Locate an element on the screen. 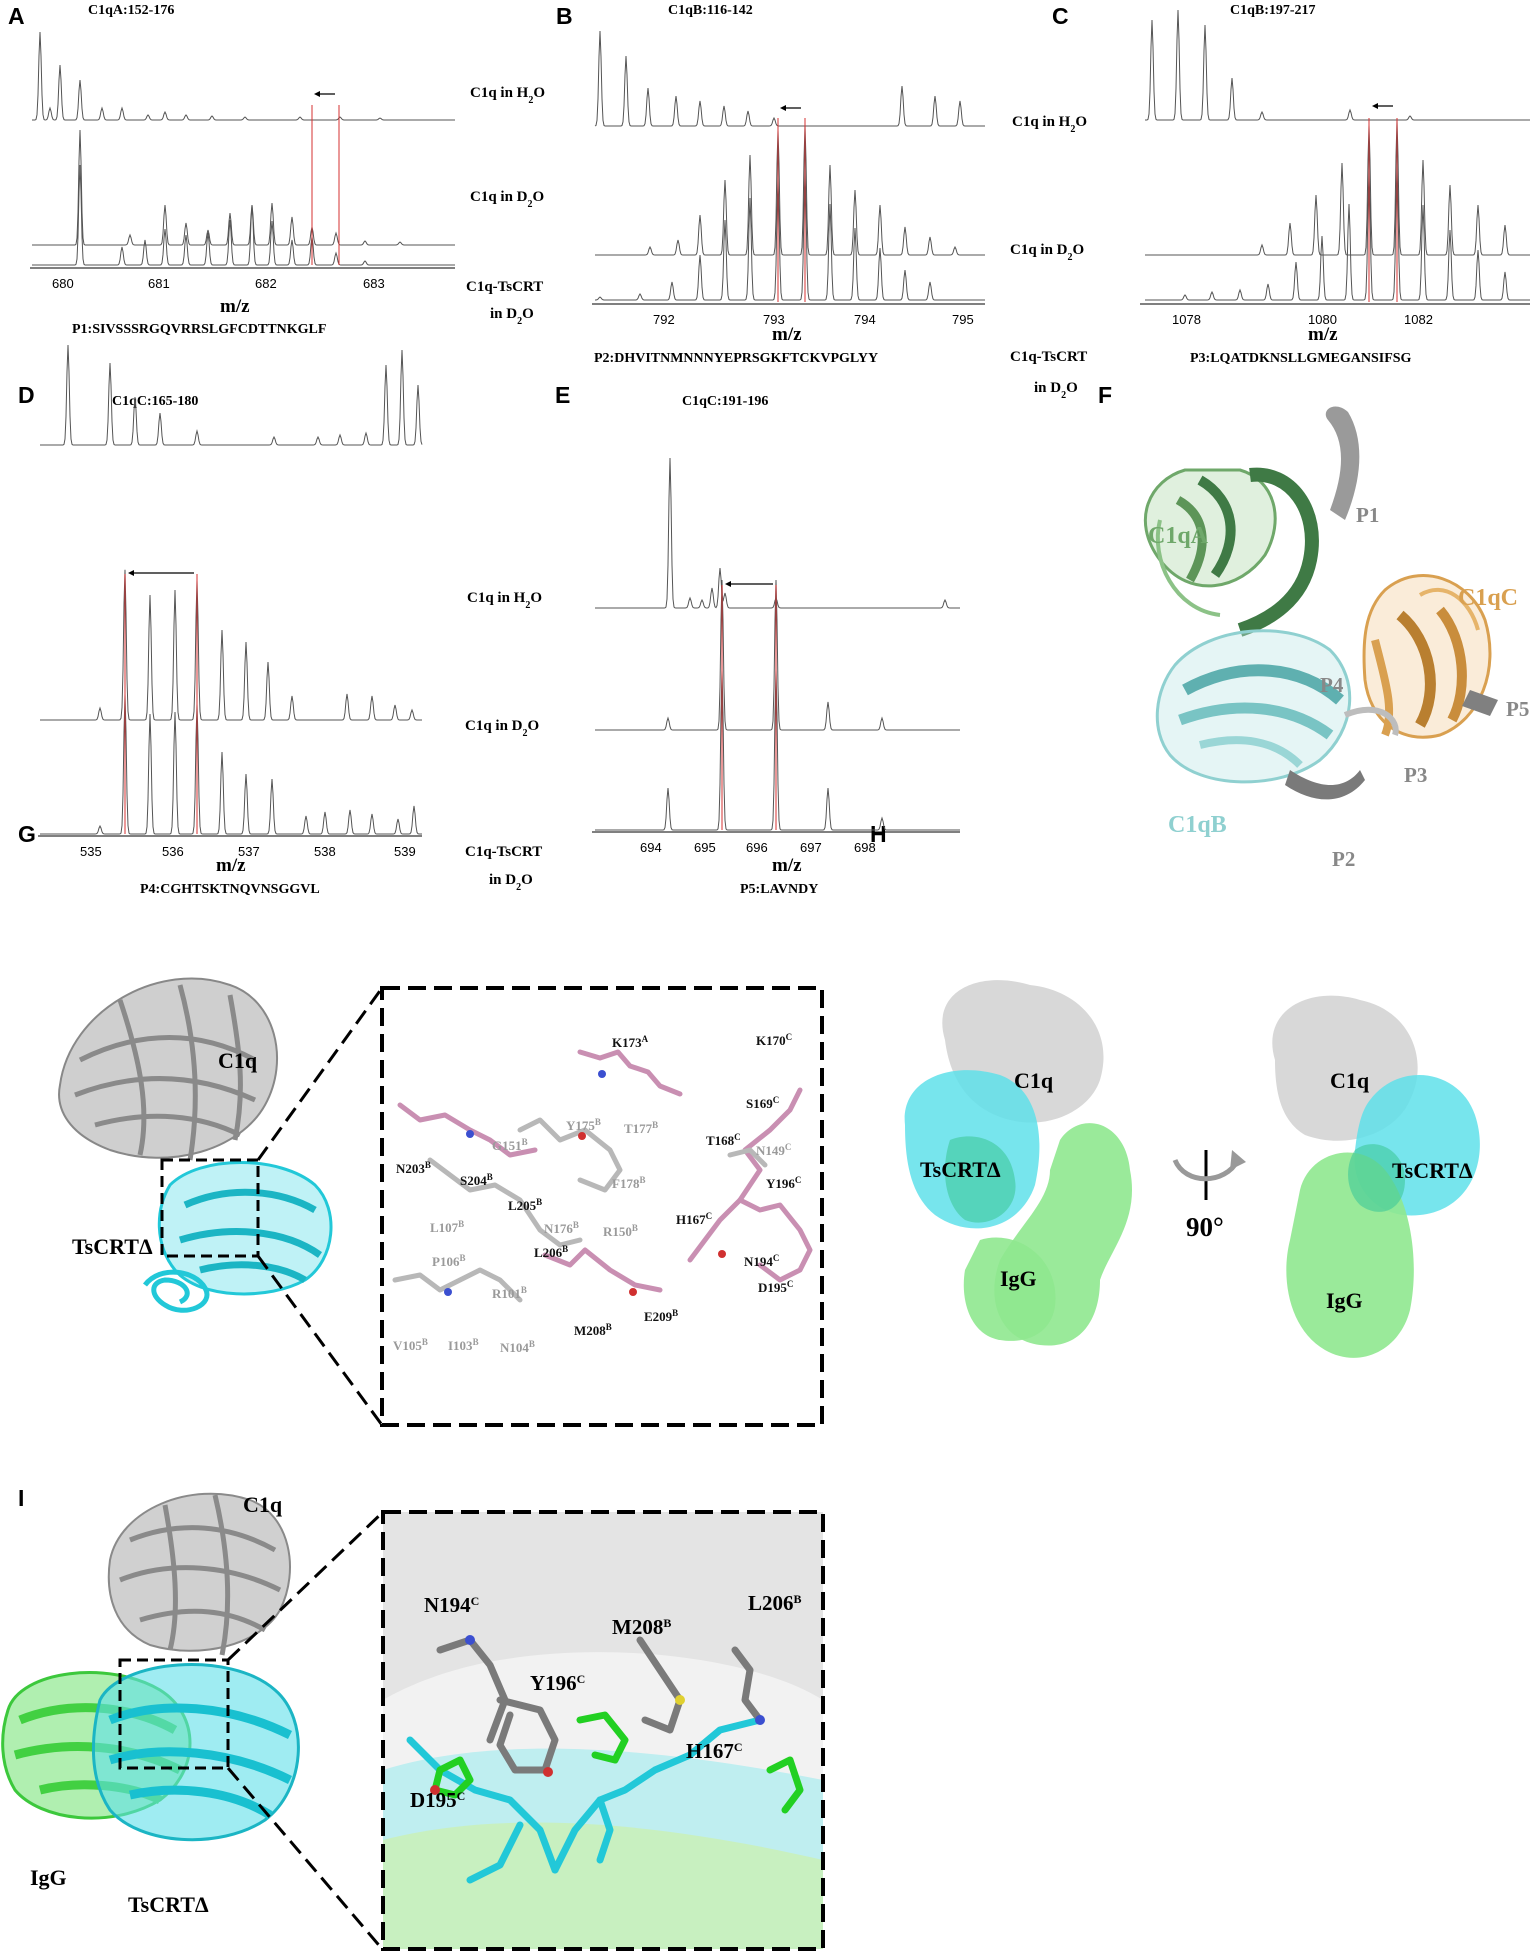  panel-e-spectra is located at coordinates (777, 644).